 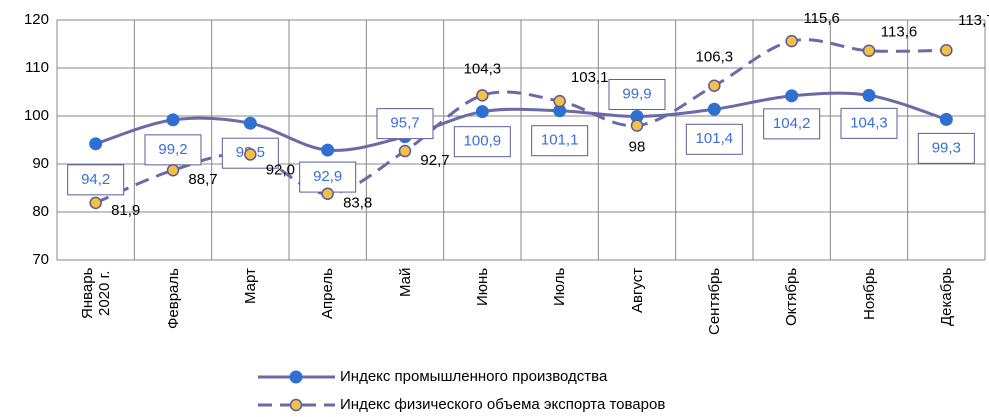 I want to click on x-tick-label: Май, so click(x=405, y=282).